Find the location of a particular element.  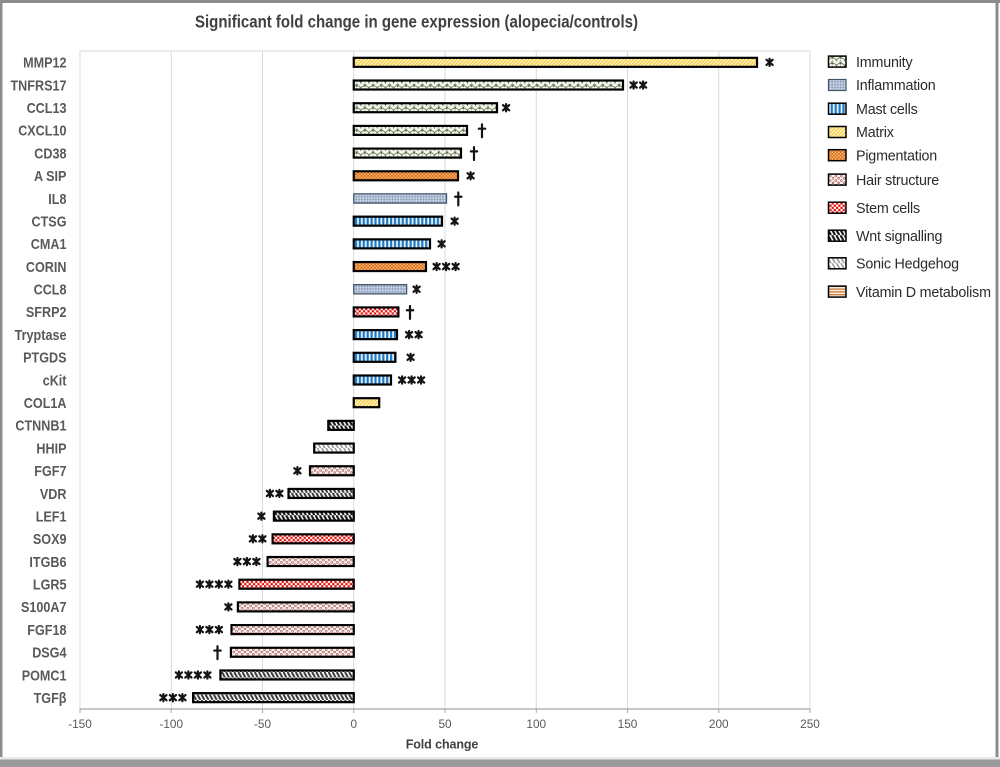

svg-text: LEF1 is located at coordinates (51, 516).